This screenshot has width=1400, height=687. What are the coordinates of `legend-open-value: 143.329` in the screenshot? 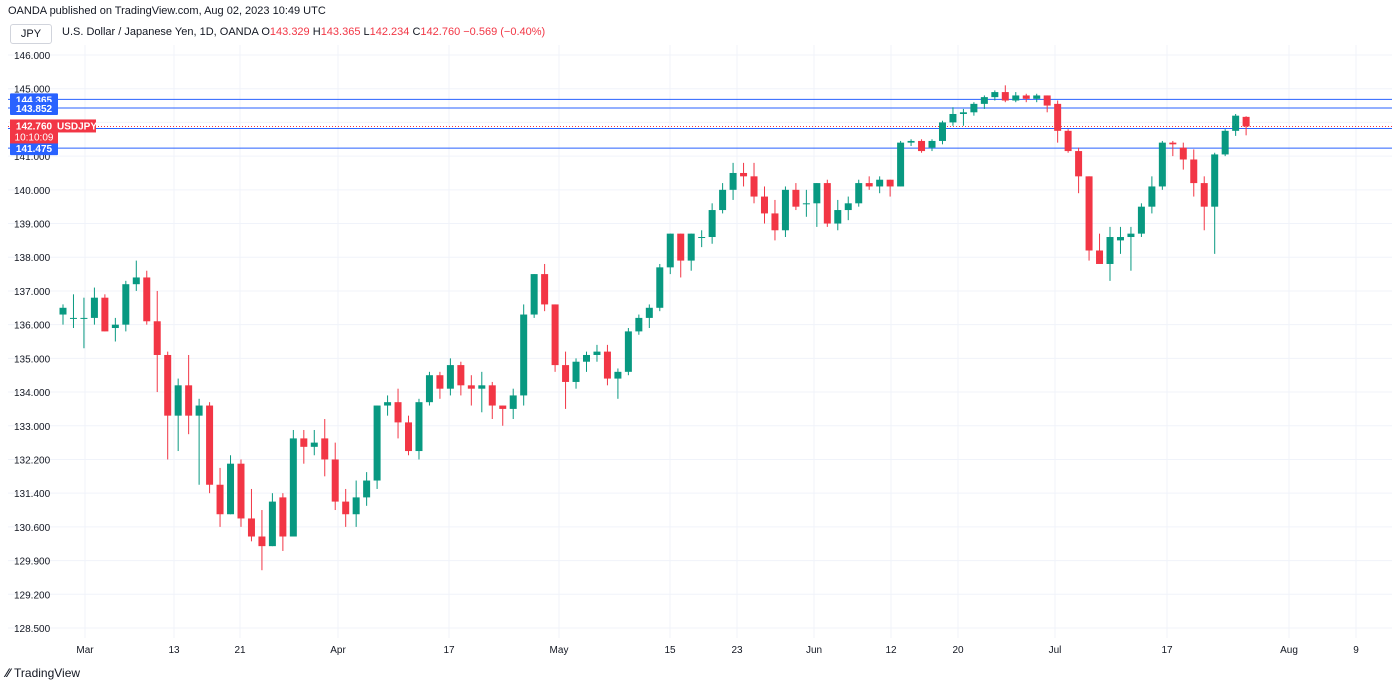 It's located at (289, 32).